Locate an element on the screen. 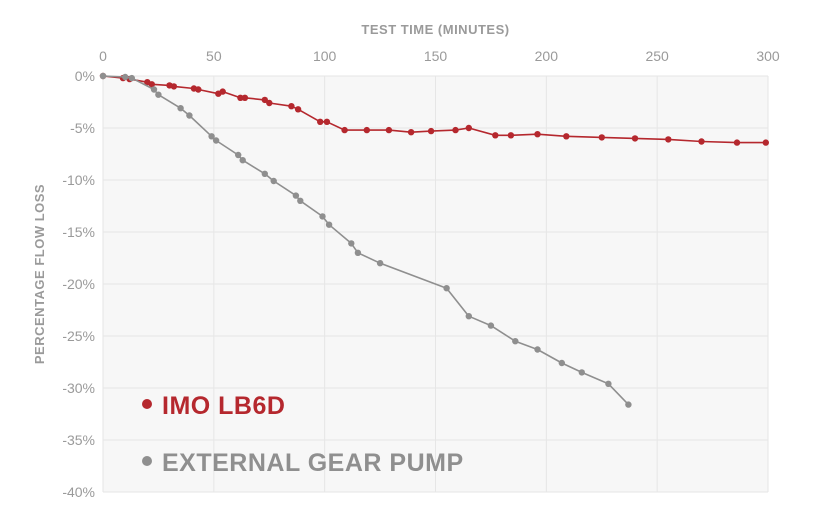 Image resolution: width=814 pixels, height=520 pixels. legend-label-external-gear-pump: EXTERNAL GEAR PUMP is located at coordinates (313, 463).